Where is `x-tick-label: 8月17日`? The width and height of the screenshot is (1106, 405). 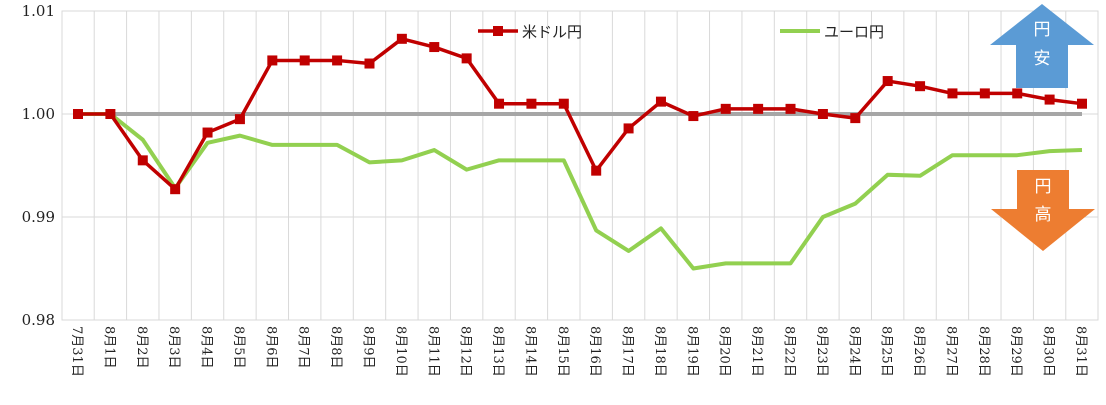 x-tick-label: 8月17日 is located at coordinates (627, 351).